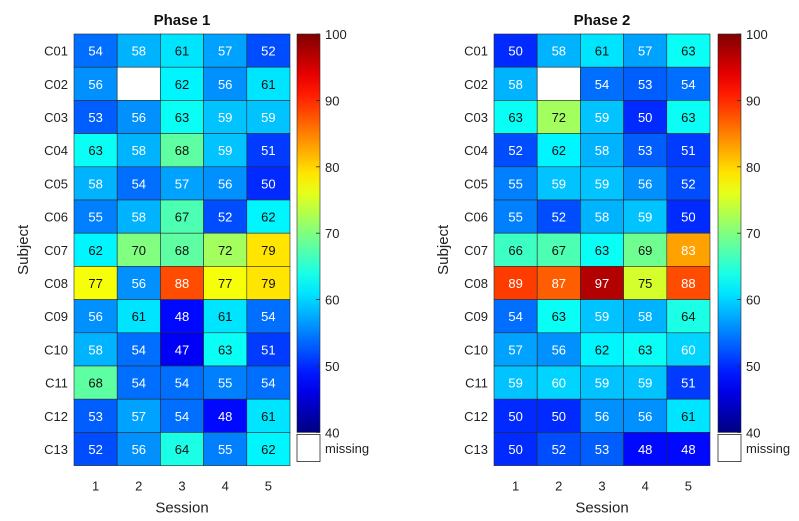 The width and height of the screenshot is (799, 521). I want to click on cell-value-label: 75, so click(645, 283).